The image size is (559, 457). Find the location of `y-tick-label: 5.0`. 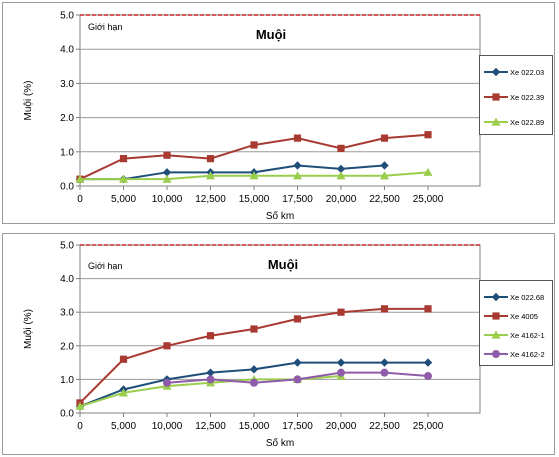

y-tick-label: 5.0 is located at coordinates (67, 246).